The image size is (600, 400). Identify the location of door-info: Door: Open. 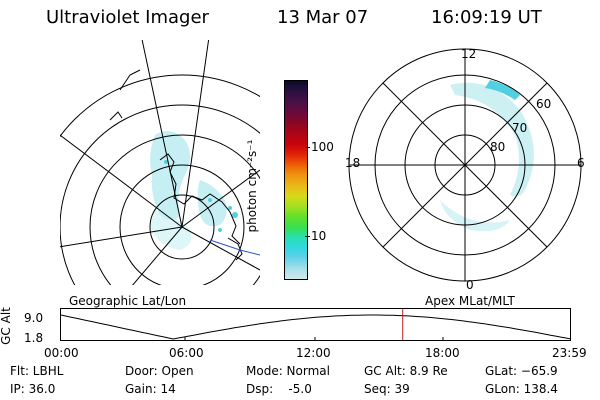
(159, 371).